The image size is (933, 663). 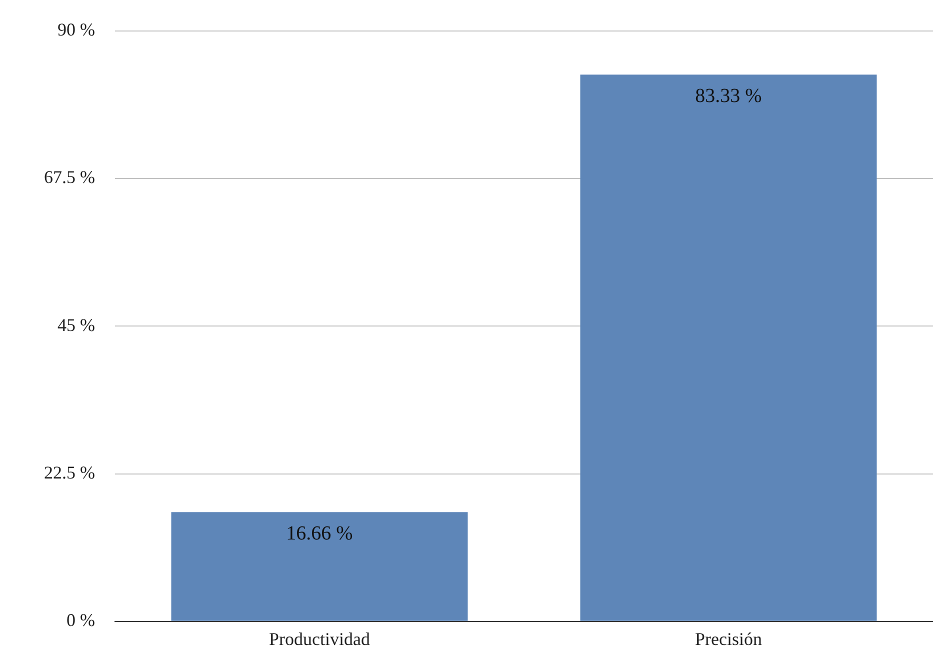 What do you see at coordinates (69, 177) in the screenshot?
I see `y-tick-label: 67.5 %` at bounding box center [69, 177].